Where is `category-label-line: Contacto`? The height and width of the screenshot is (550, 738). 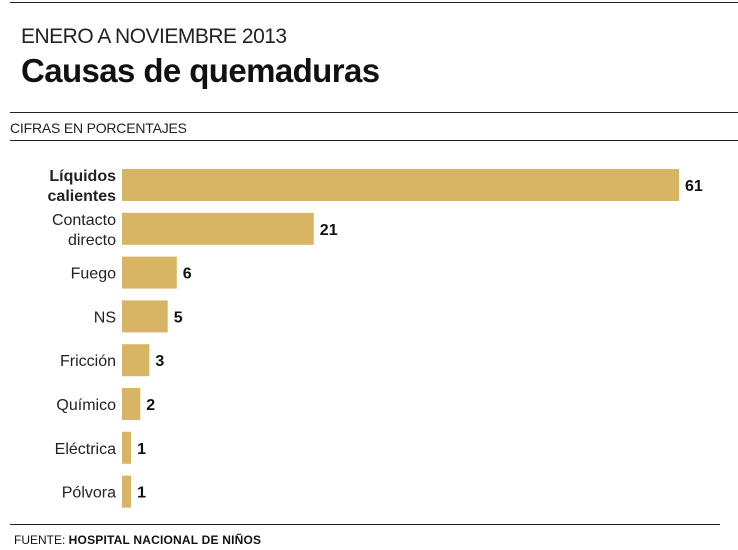 category-label-line: Contacto is located at coordinates (84, 220).